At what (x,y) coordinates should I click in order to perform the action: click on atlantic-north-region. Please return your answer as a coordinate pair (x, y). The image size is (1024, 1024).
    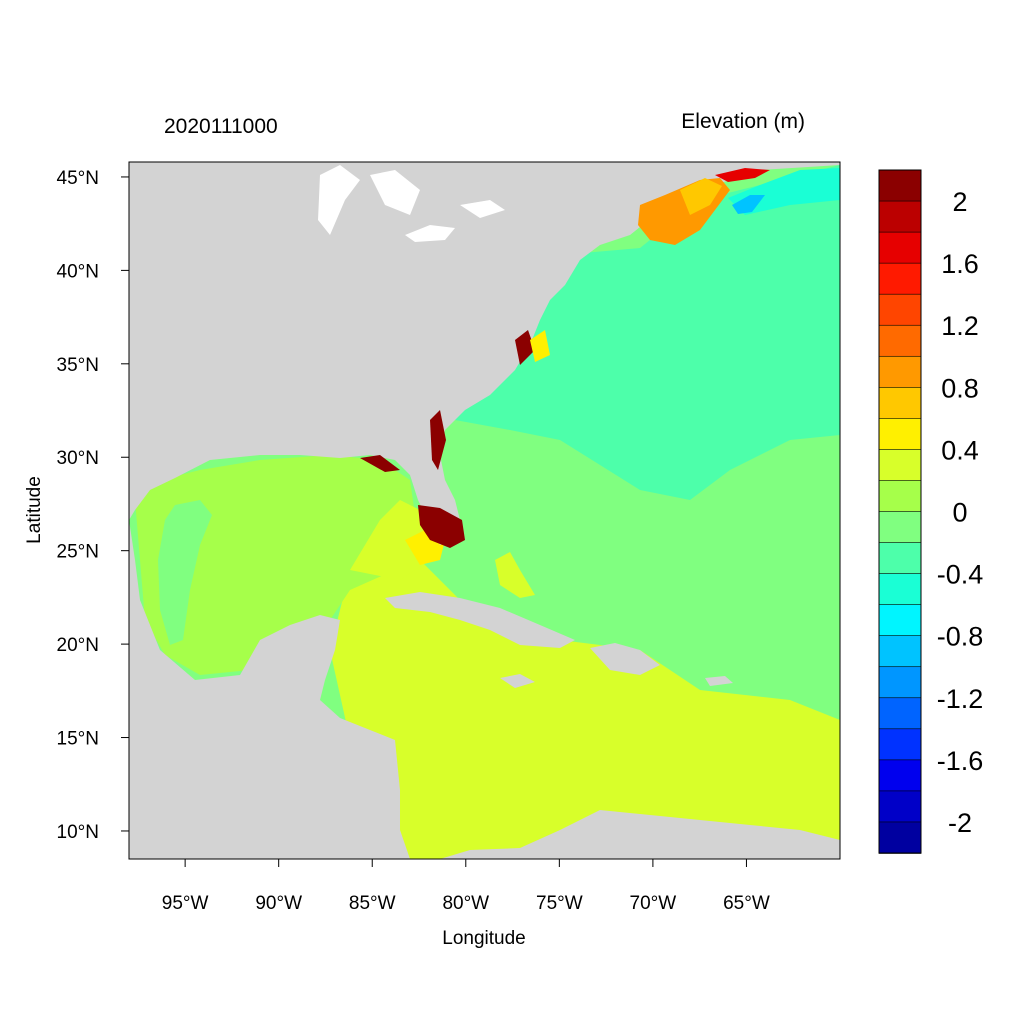
    Looking at the image, I should click on (647, 332).